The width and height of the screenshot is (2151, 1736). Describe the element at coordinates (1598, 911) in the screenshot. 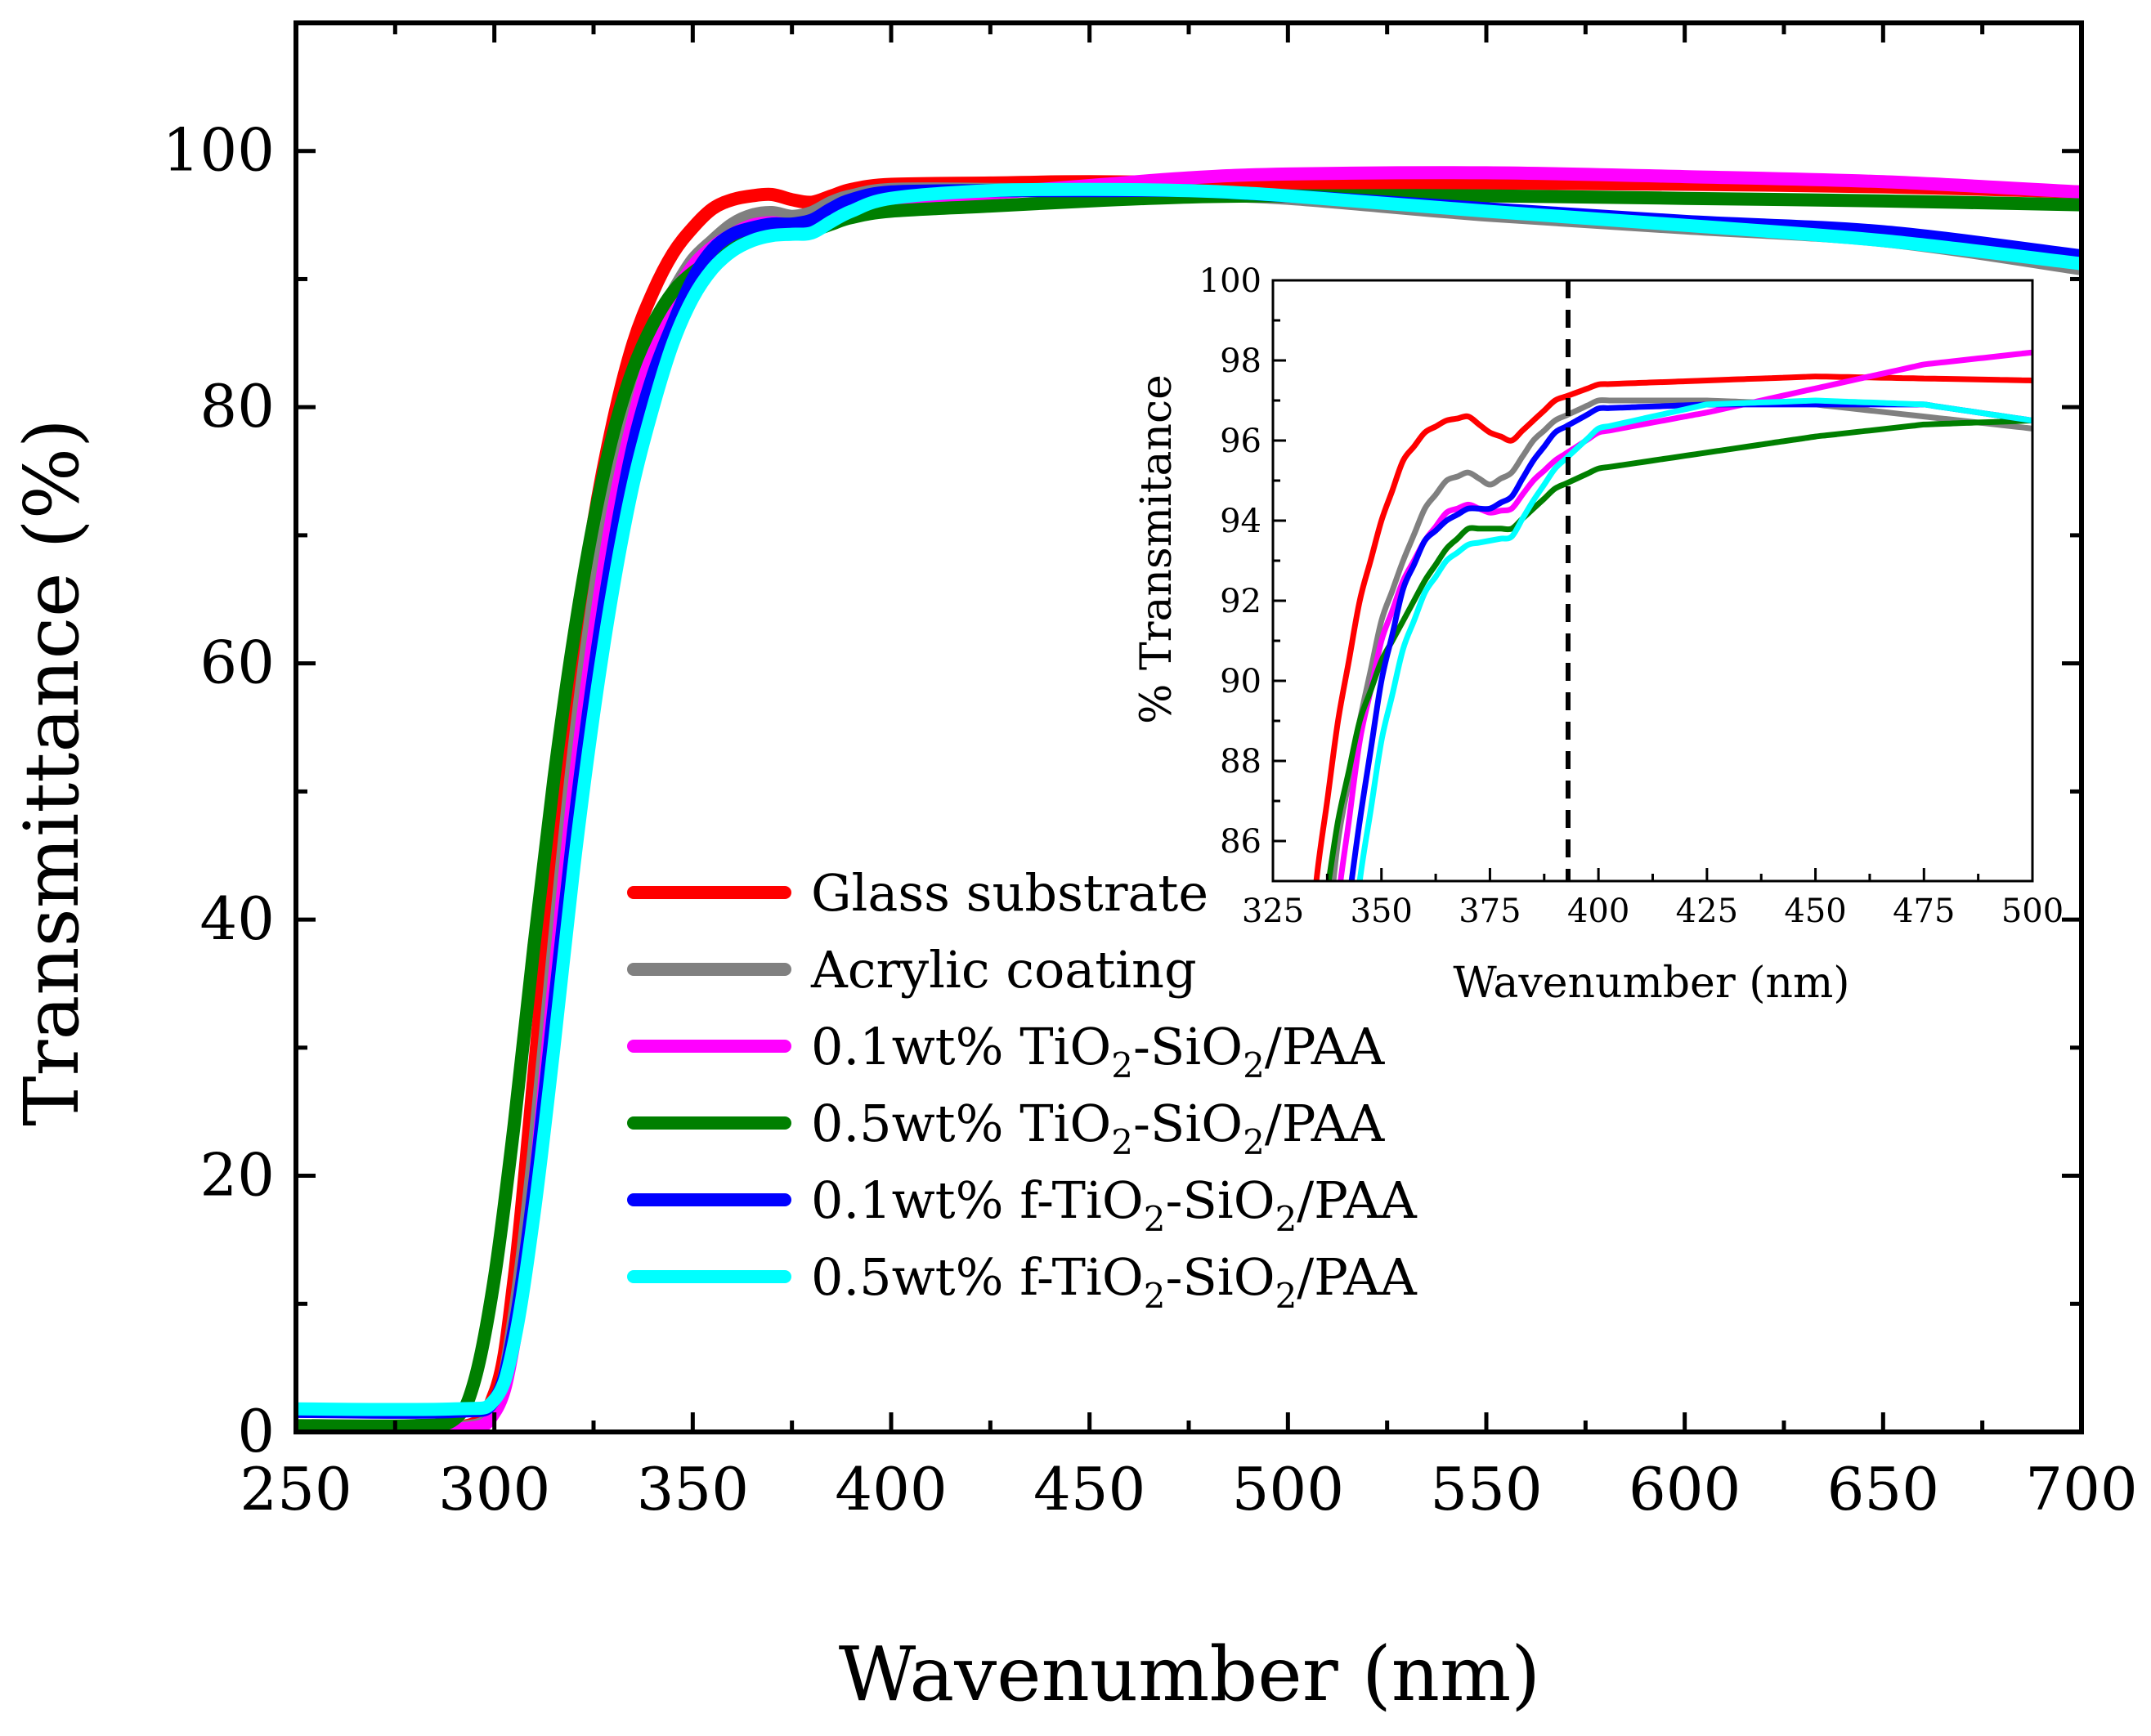

I see `inset-x-tick-label-400: 400` at that location.